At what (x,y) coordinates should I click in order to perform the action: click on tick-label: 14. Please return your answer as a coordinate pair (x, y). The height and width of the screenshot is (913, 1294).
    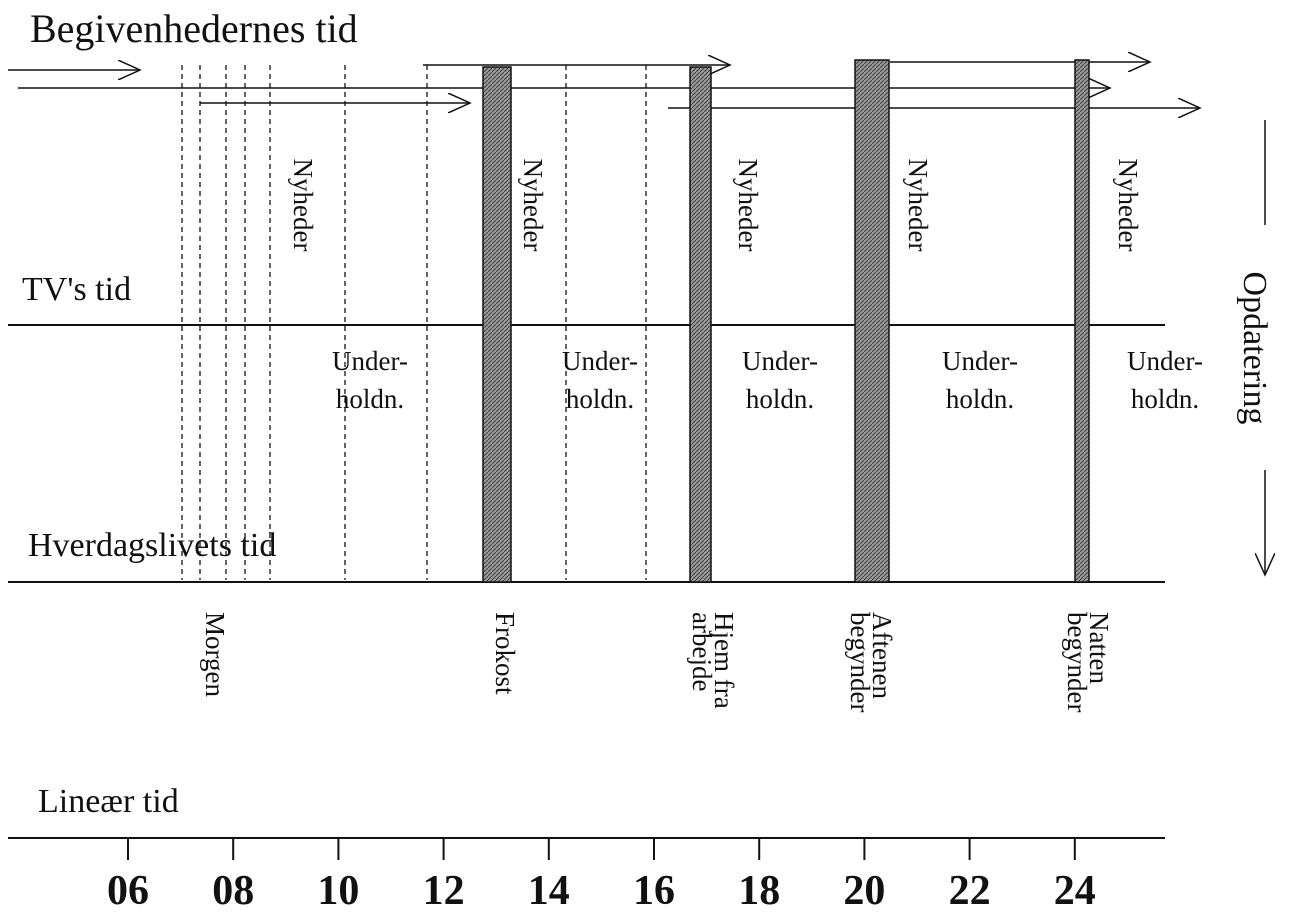
    Looking at the image, I should click on (549, 890).